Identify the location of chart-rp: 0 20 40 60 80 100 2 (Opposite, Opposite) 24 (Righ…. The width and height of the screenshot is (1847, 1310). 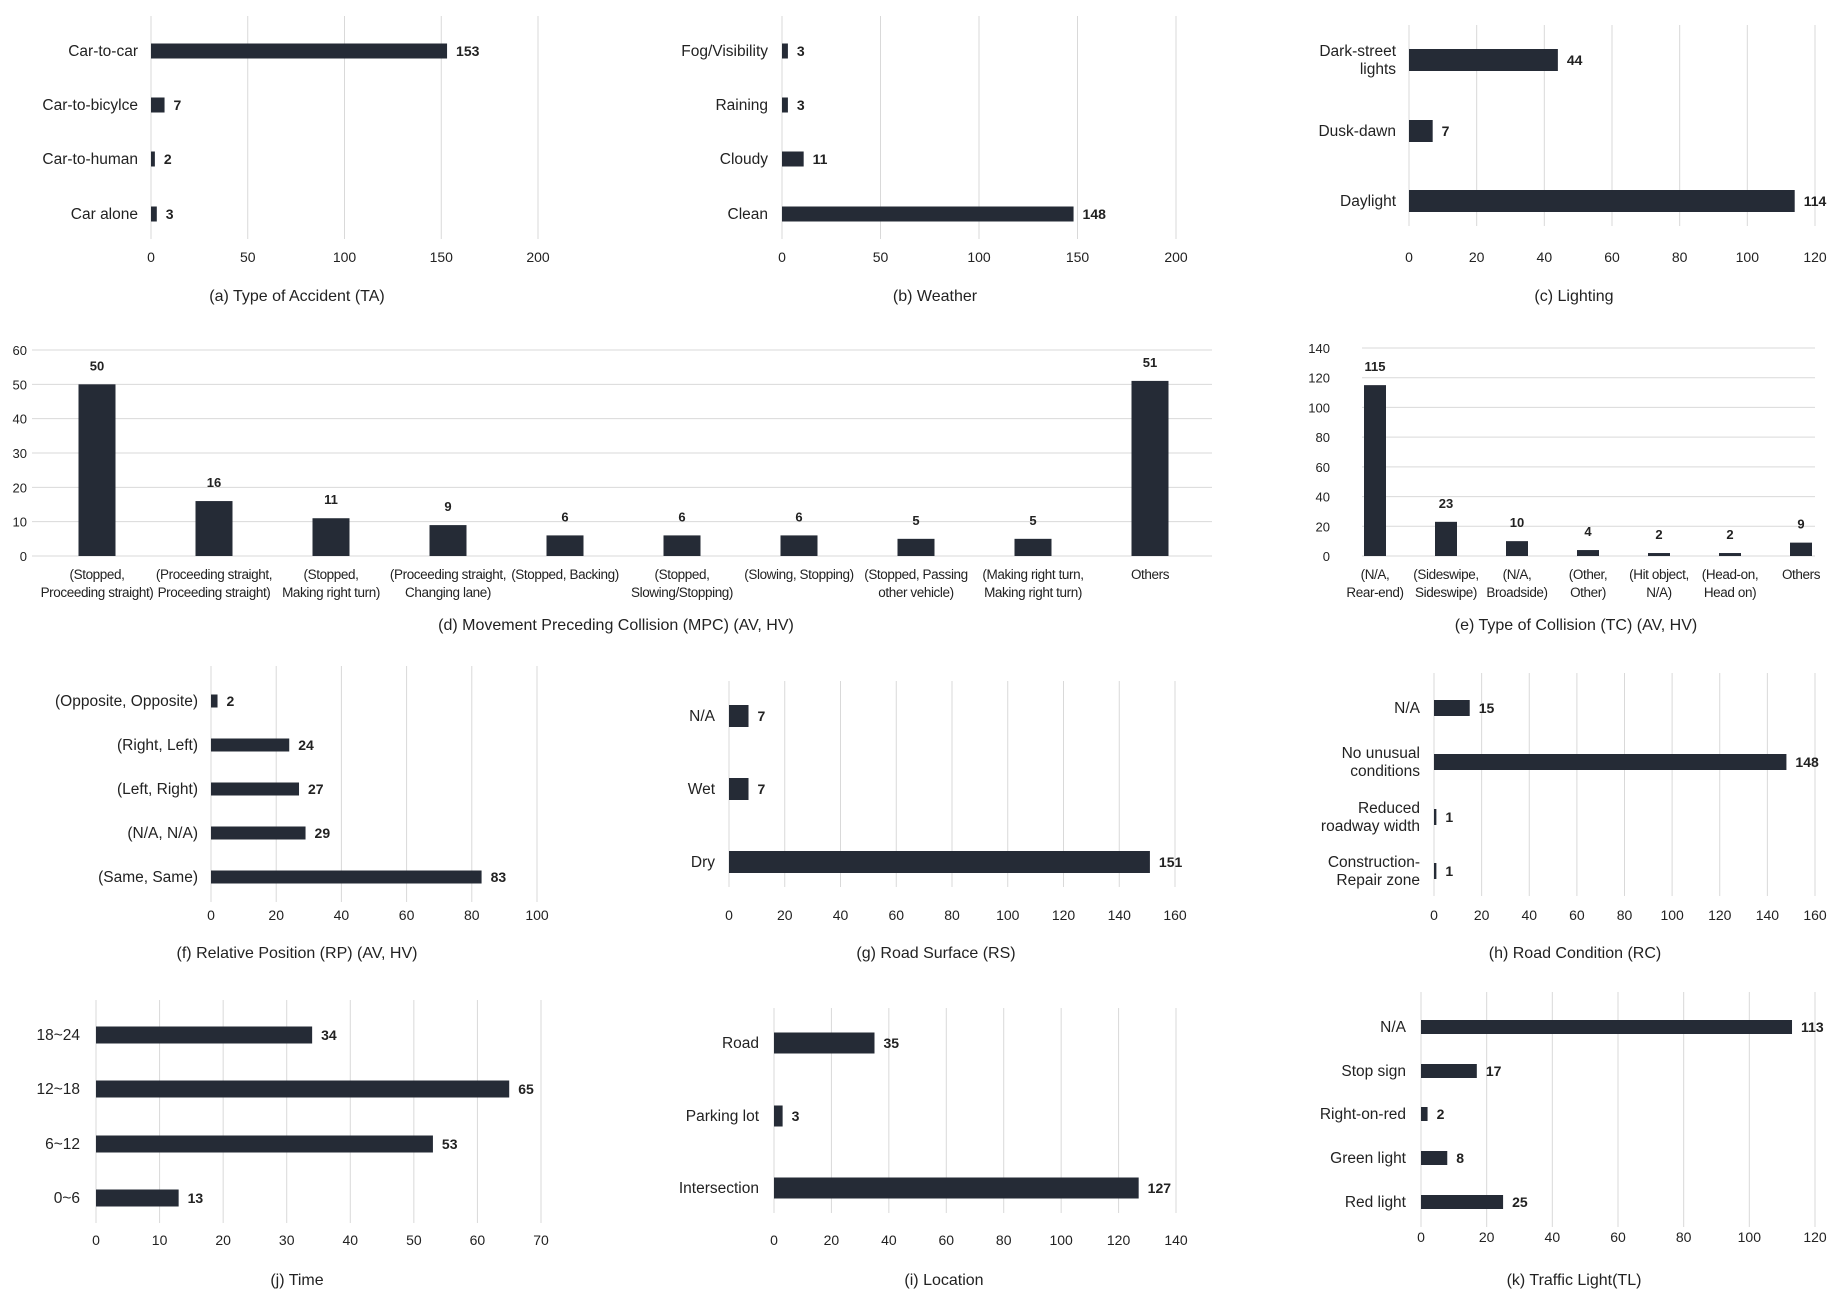
(302, 814).